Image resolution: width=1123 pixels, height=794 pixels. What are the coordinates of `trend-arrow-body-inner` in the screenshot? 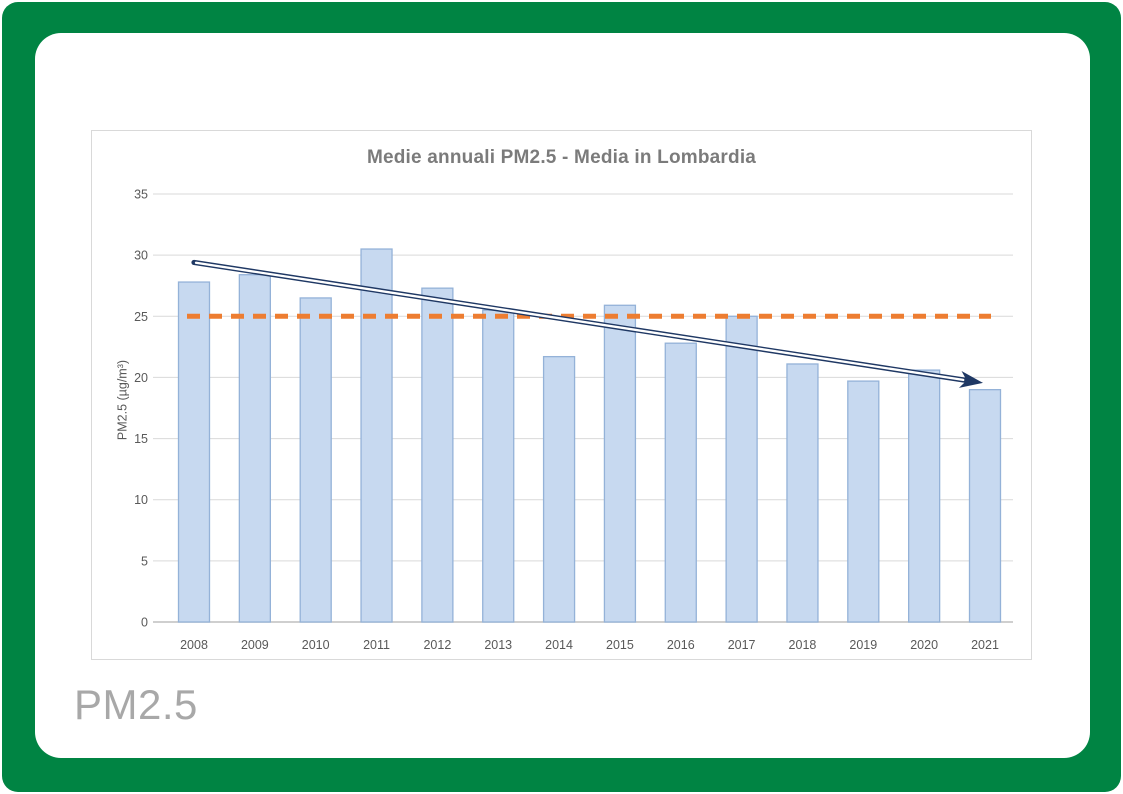 It's located at (579, 321).